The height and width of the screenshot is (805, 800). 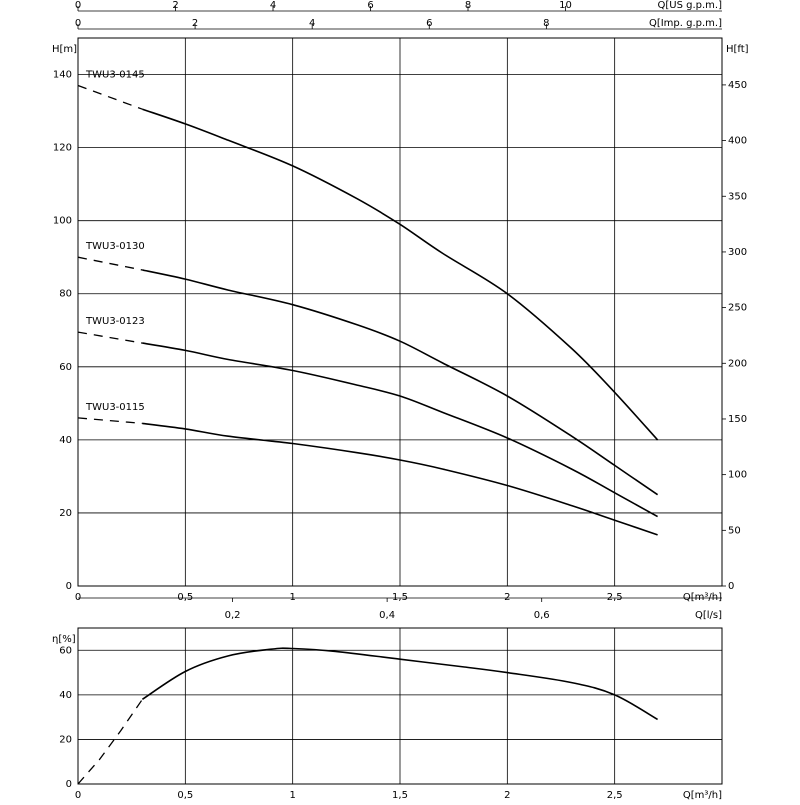 What do you see at coordinates (737, 252) in the screenshot?
I see `y-tick-label-right: 300` at bounding box center [737, 252].